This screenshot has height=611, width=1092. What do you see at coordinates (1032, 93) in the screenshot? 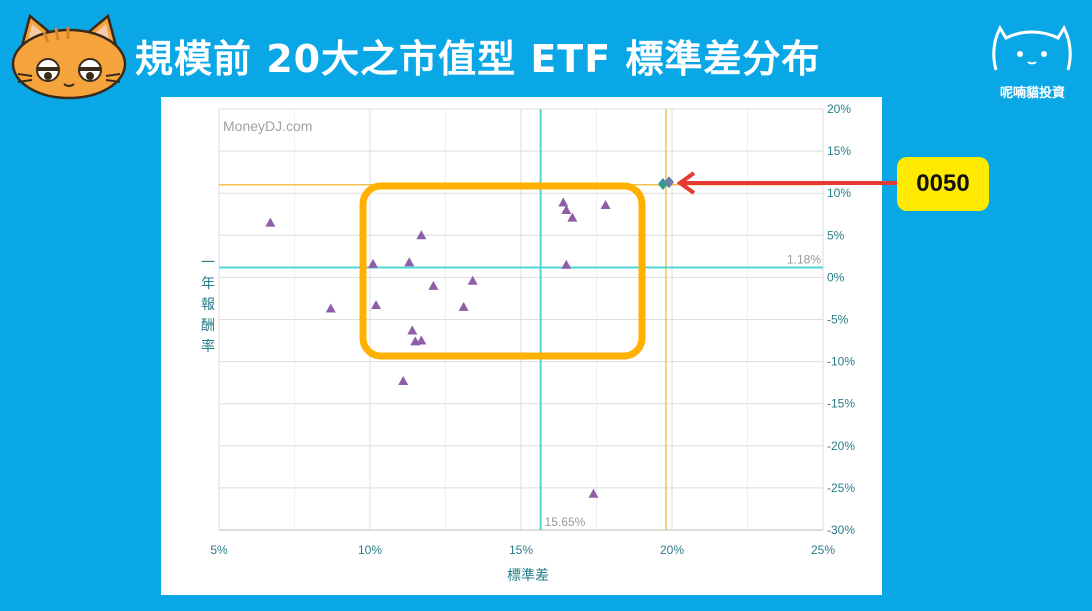
I see `brand-name: 呢喃貓投資` at bounding box center [1032, 93].